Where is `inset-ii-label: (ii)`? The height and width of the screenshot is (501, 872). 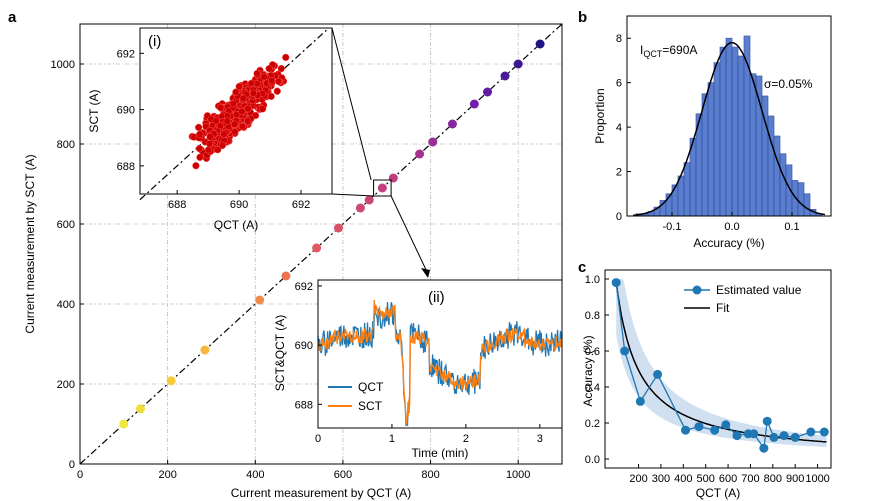 inset-ii-label: (ii) is located at coordinates (436, 297).